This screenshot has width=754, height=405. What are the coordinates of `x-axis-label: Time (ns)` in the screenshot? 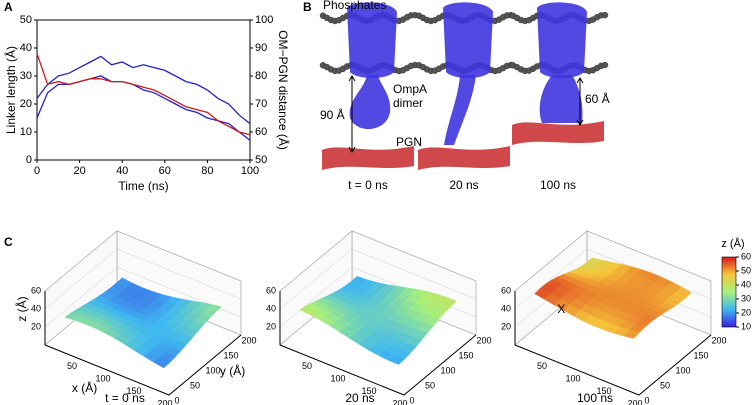 It's located at (143, 186).